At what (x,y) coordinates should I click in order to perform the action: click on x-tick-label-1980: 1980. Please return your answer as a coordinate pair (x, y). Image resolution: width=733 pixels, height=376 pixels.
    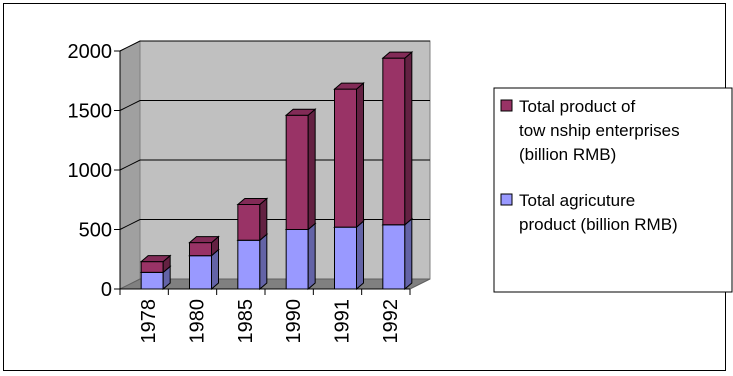
    Looking at the image, I should click on (198, 321).